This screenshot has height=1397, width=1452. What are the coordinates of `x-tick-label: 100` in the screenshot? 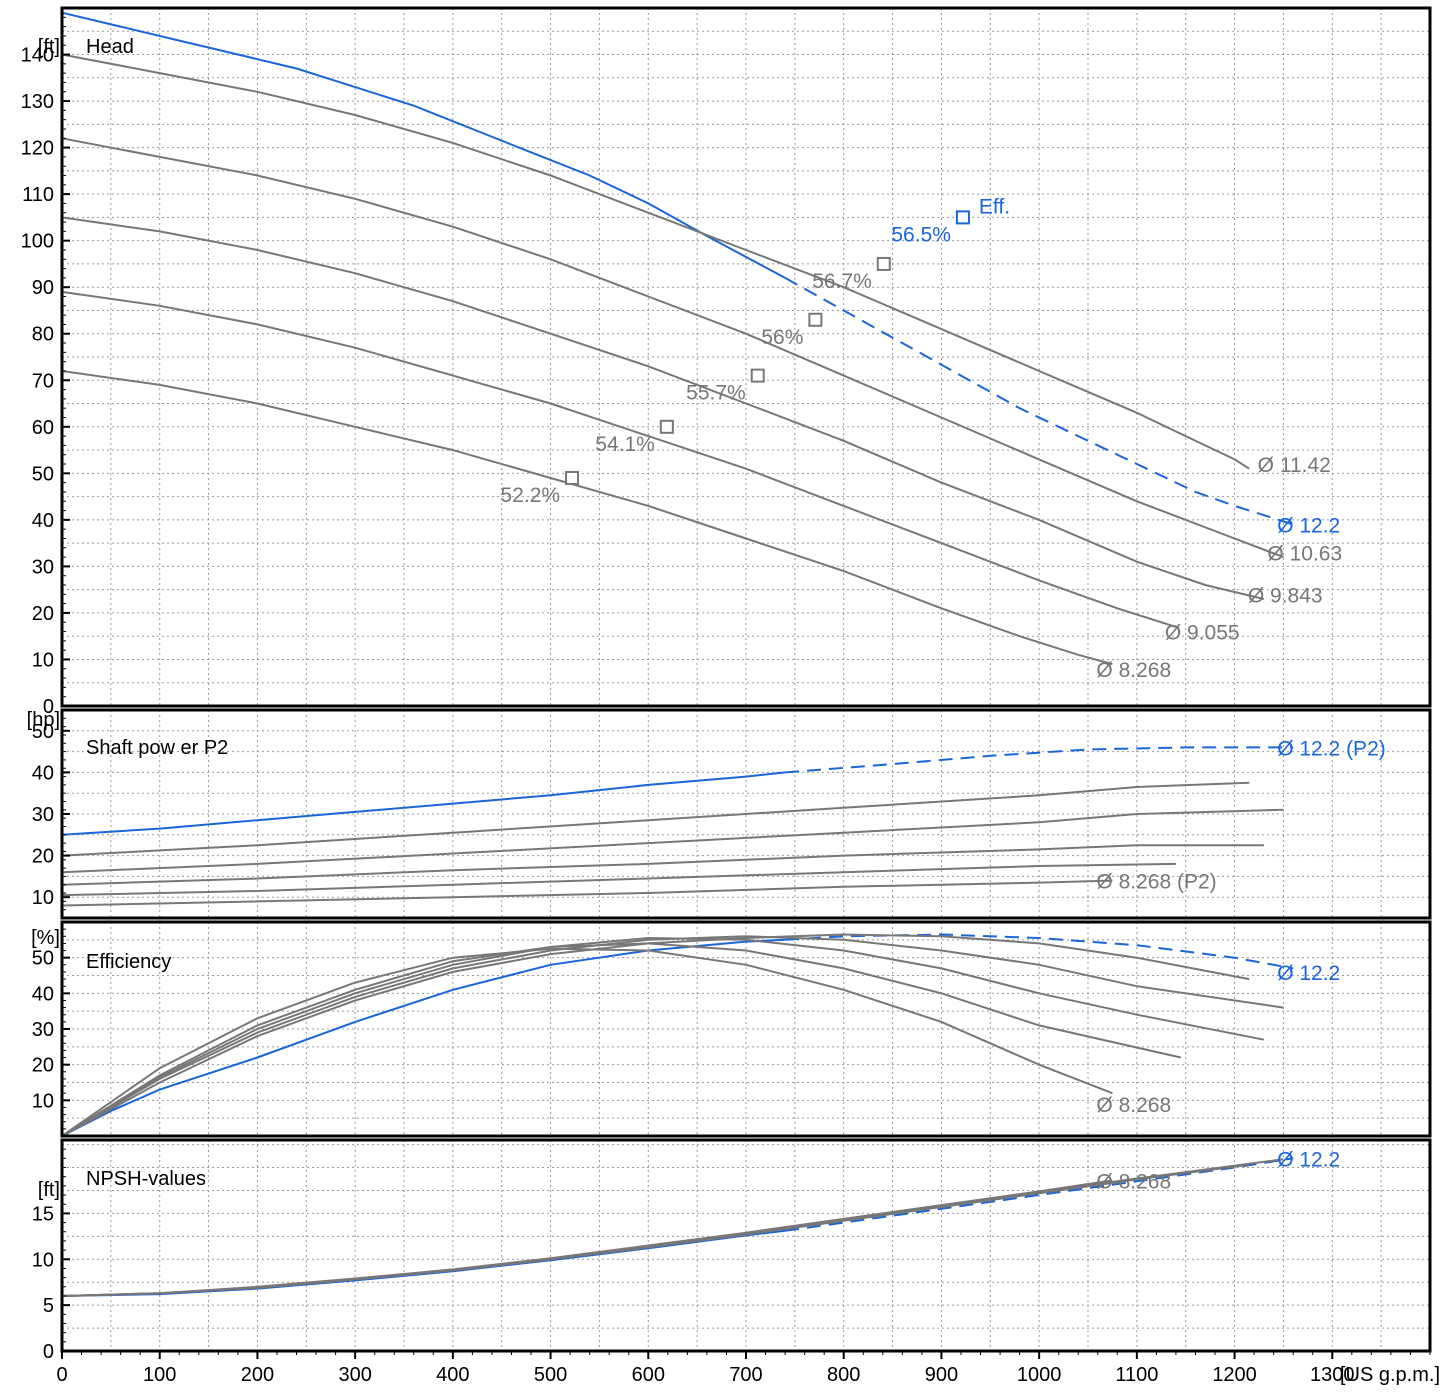 It's located at (159, 1375).